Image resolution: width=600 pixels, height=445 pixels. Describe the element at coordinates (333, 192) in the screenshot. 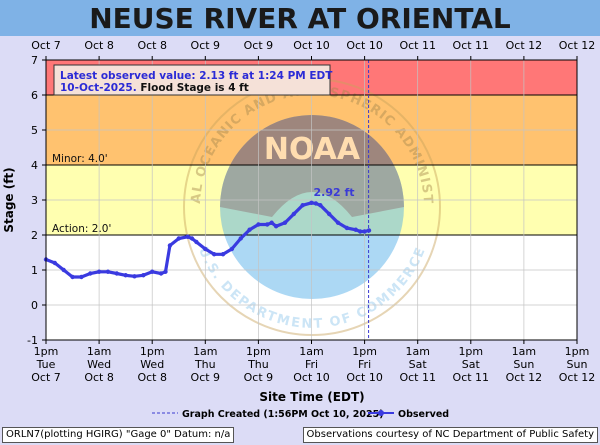

I see `peak-label: 2.92 ft` at that location.